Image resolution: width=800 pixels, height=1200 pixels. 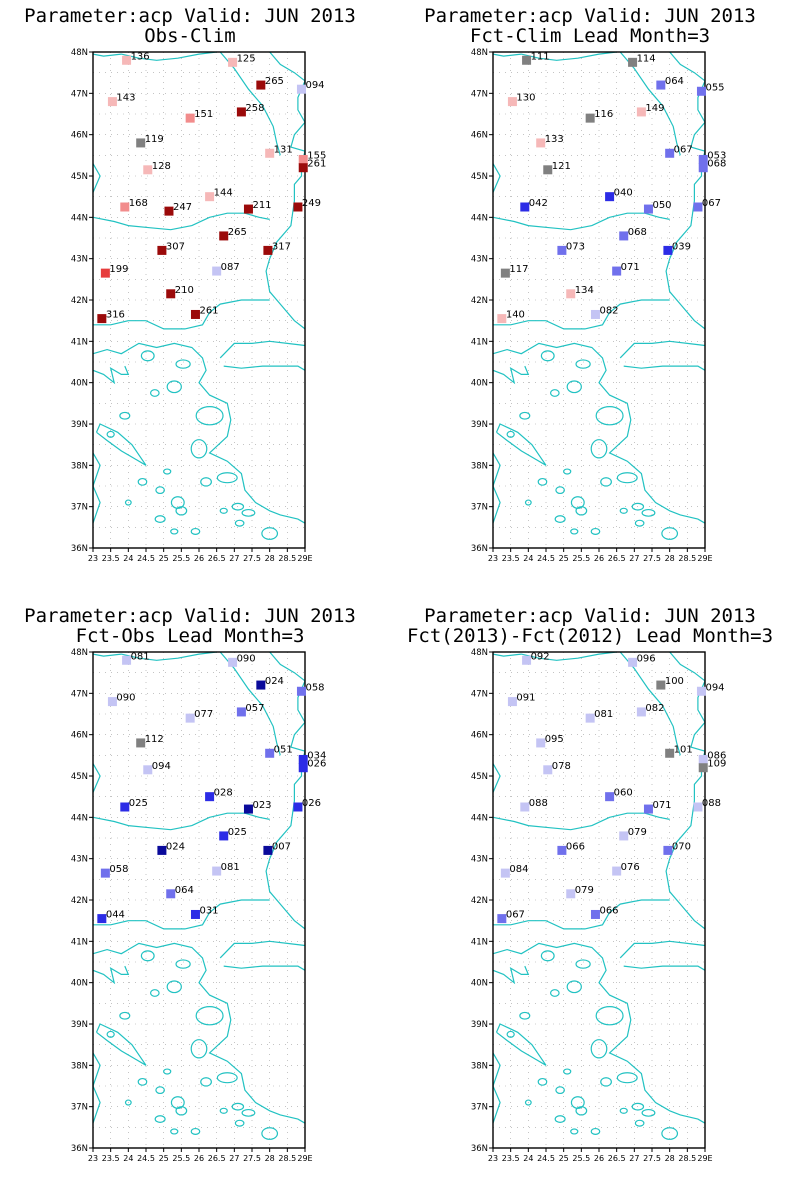 I want to click on station-value-label: 025, so click(x=237, y=832).